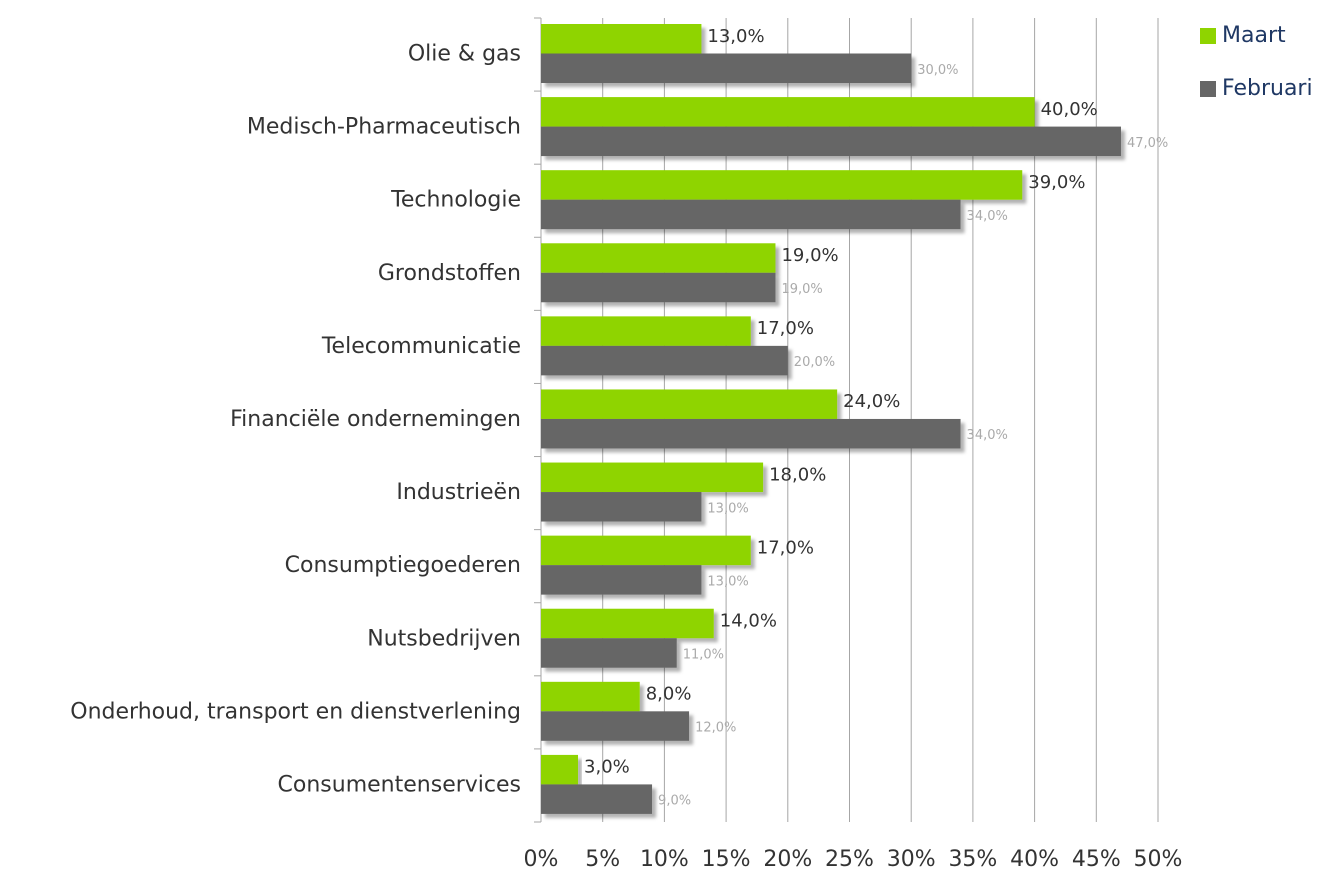  Describe the element at coordinates (295, 711) in the screenshot. I see `category-label: Onderhoud, transport en dienstverlening` at that location.